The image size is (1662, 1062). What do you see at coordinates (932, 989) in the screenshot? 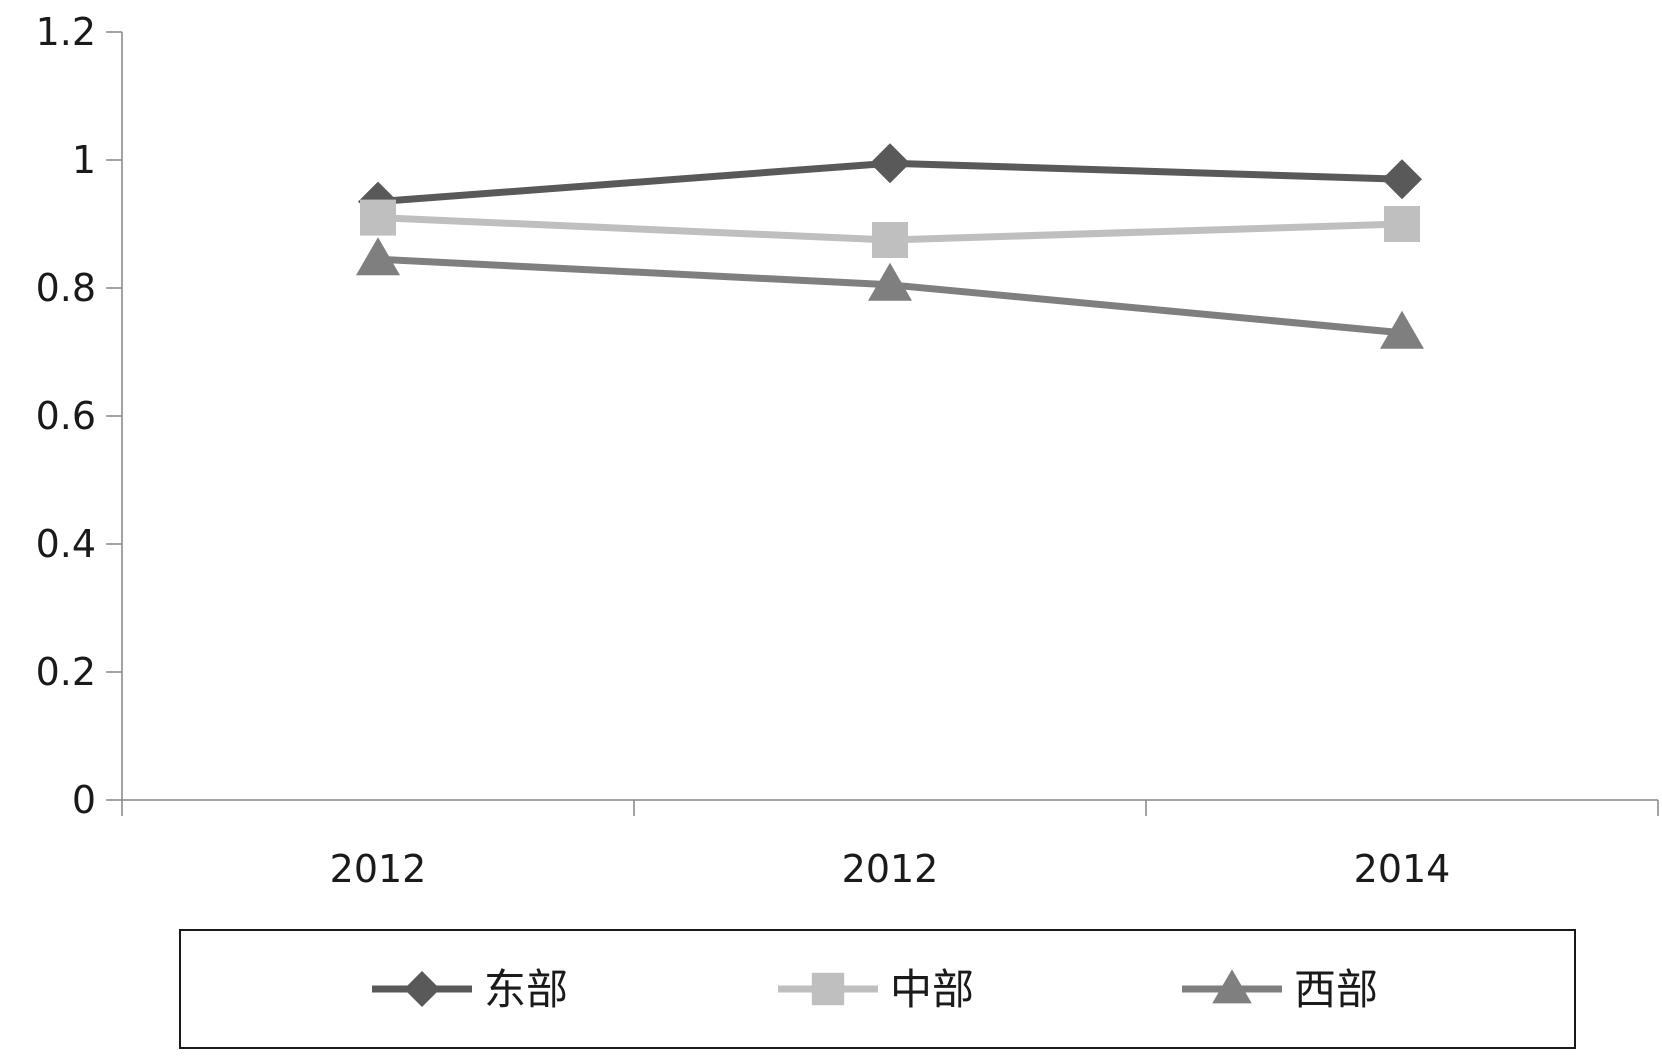
I see `legend-label: 中部` at bounding box center [932, 989].